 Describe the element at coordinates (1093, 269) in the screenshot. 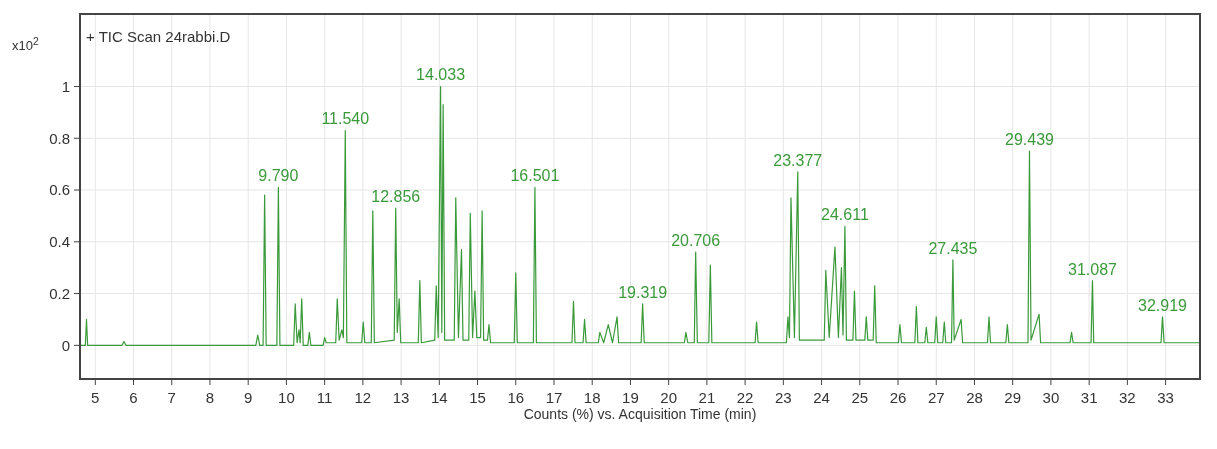

I see `annotation: 31.087` at that location.